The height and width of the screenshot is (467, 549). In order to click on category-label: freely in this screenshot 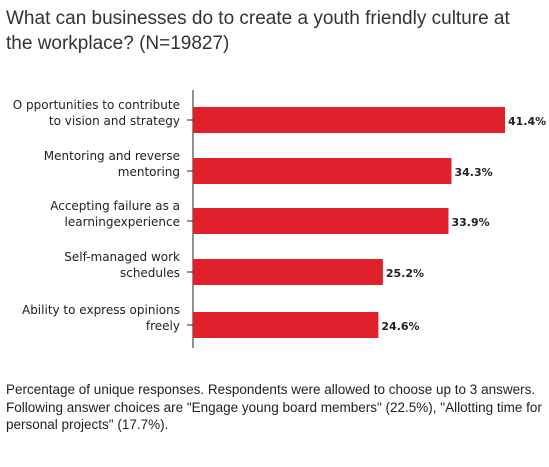, I will do `click(163, 326)`.